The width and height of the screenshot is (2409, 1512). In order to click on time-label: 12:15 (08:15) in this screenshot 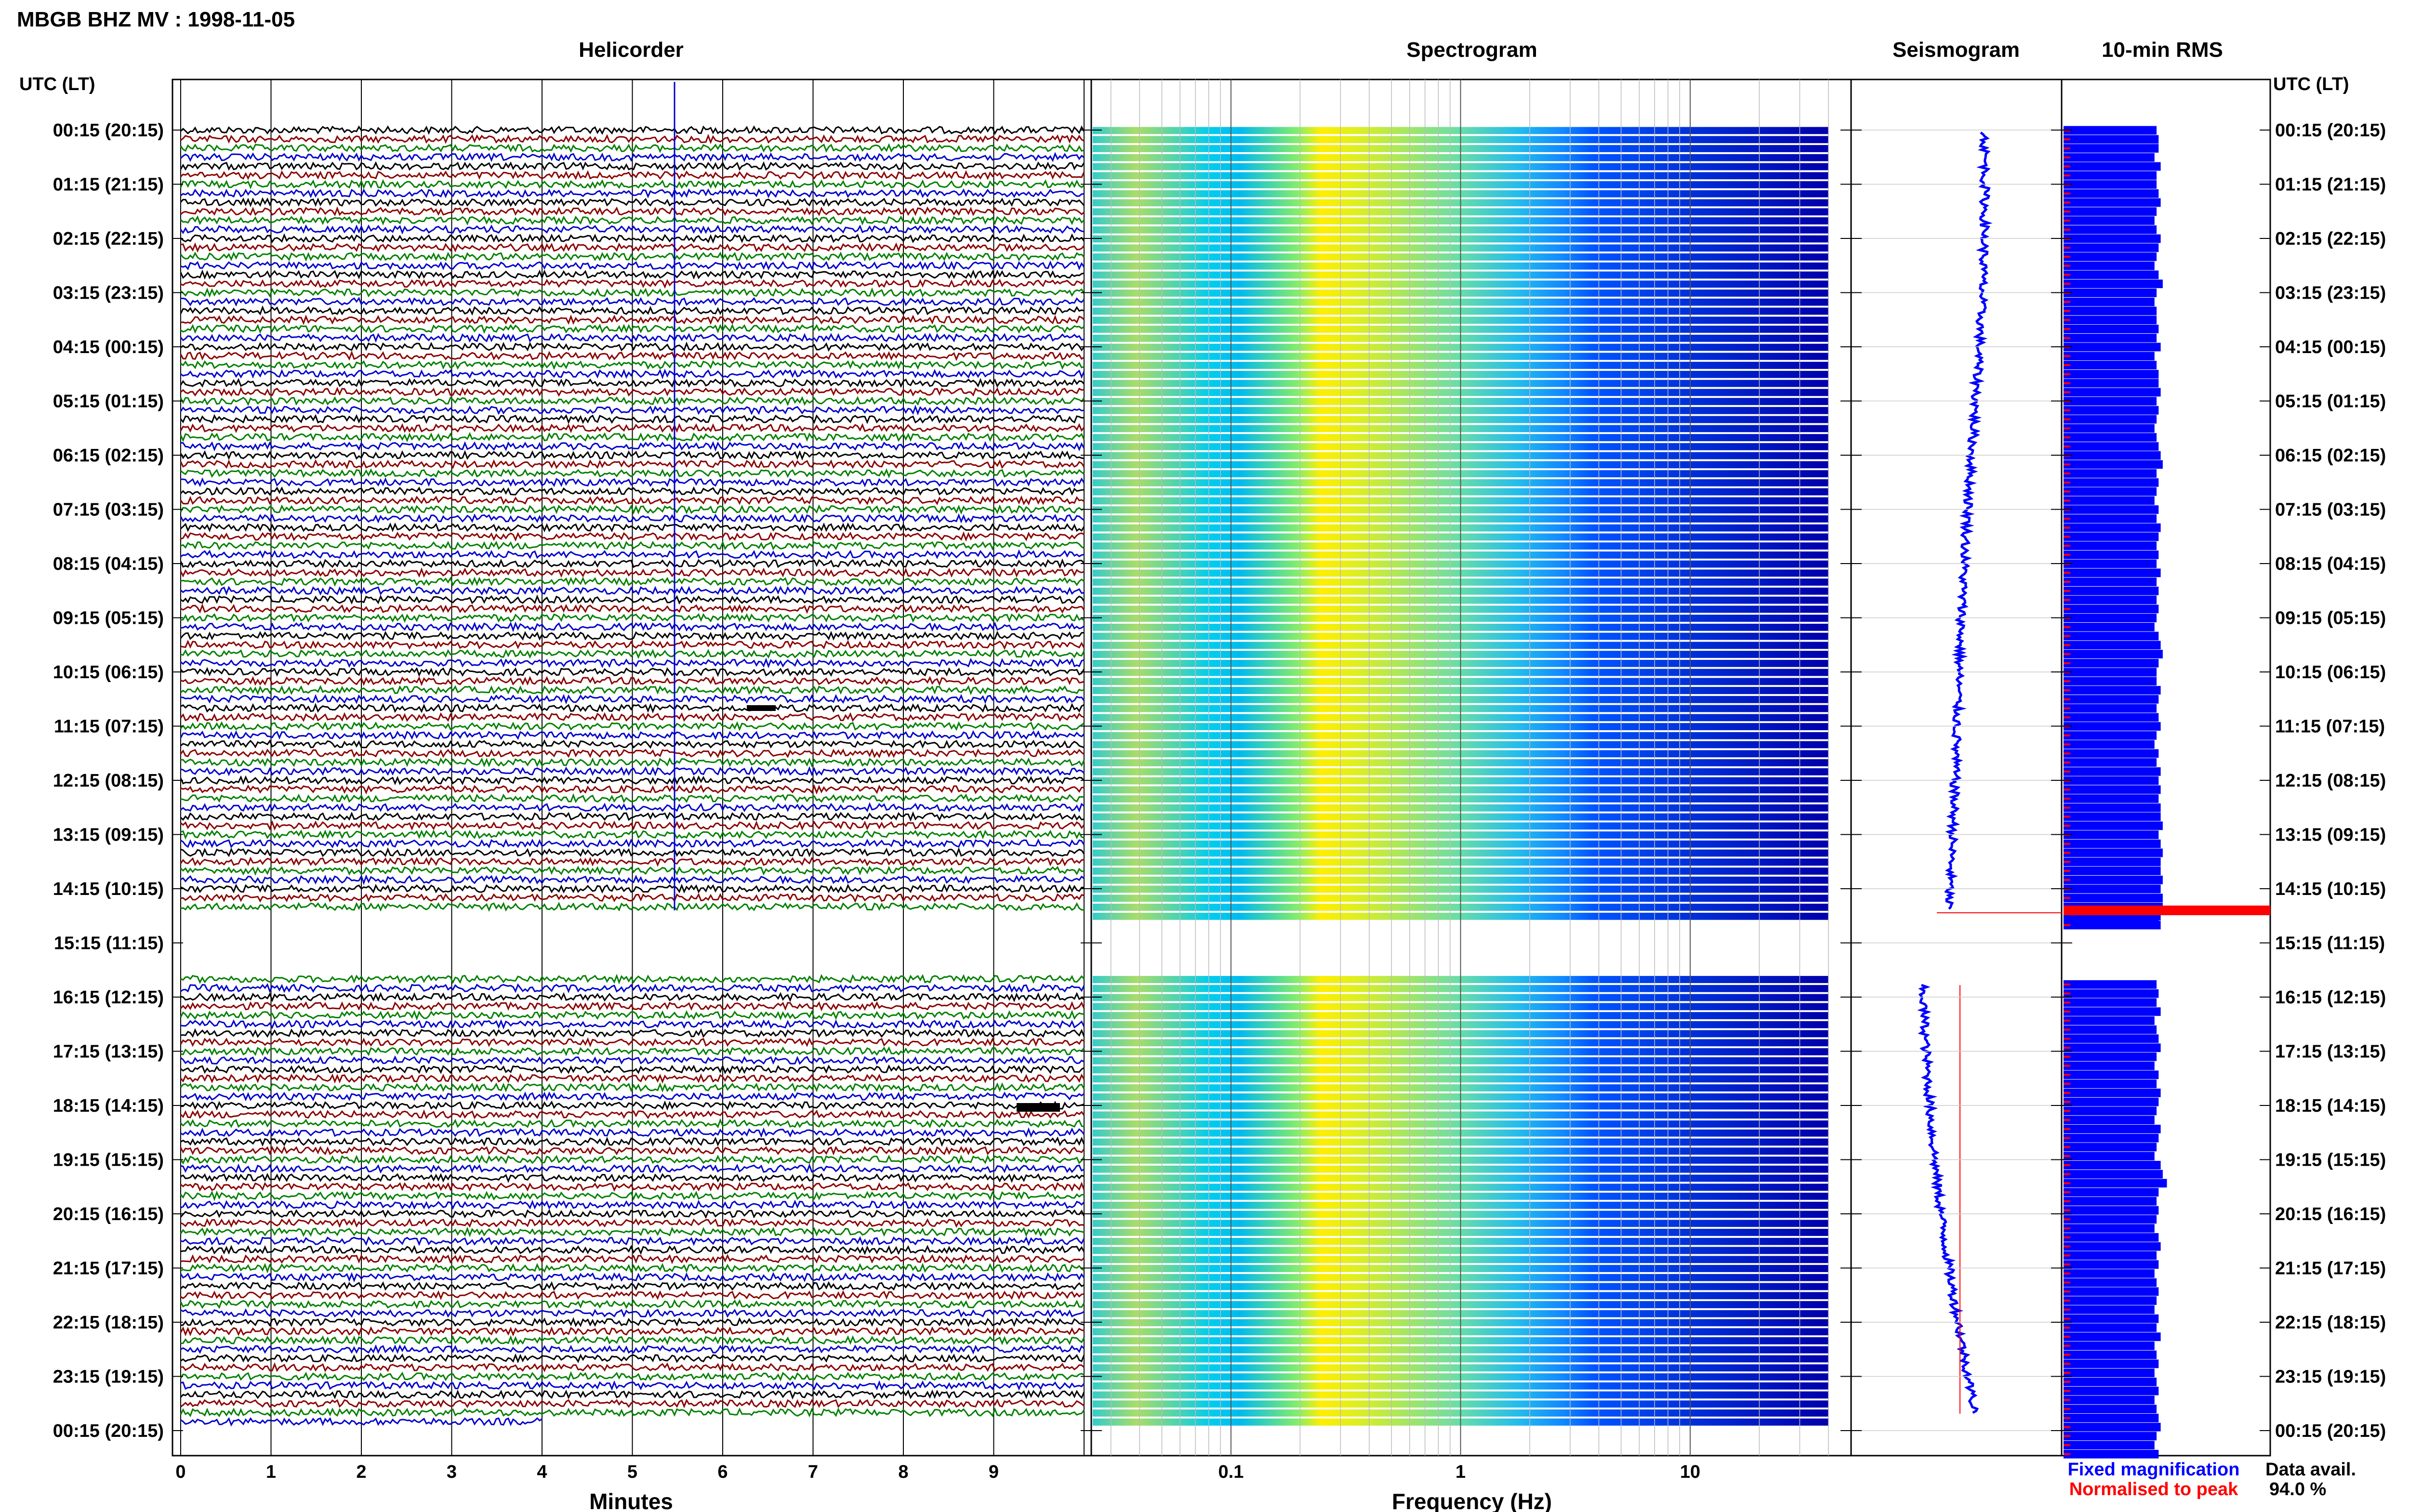, I will do `click(2330, 781)`.